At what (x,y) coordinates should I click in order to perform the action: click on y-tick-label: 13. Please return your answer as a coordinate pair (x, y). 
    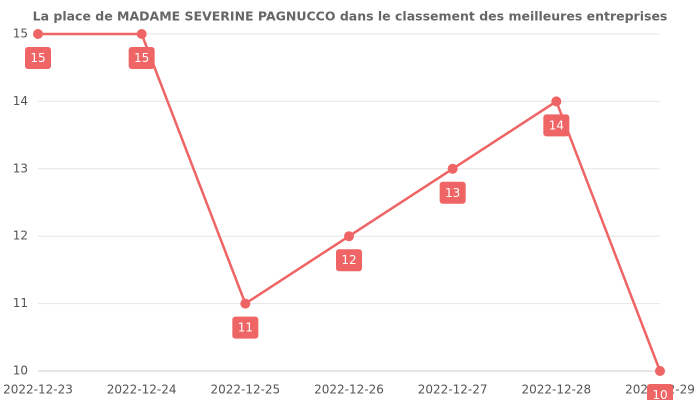
    Looking at the image, I should click on (20, 168).